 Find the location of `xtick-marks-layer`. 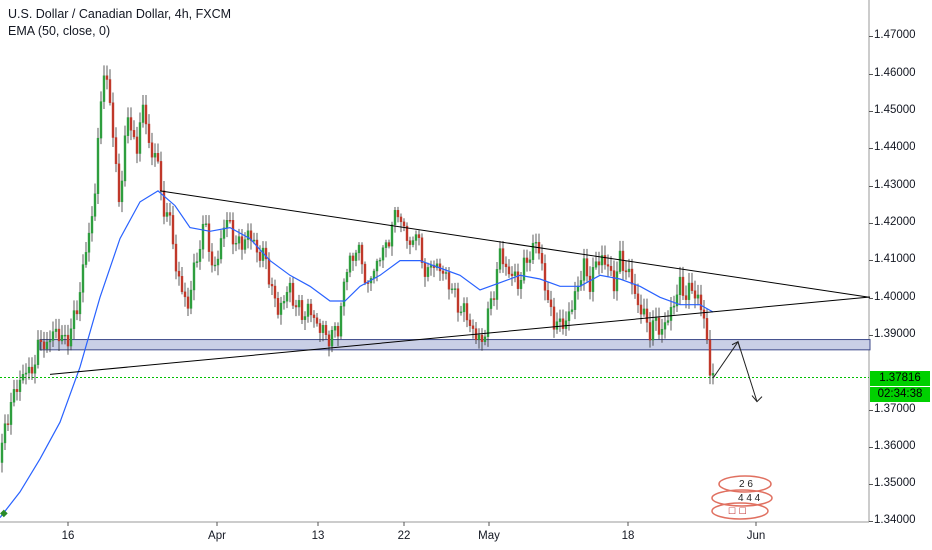

xtick-marks-layer is located at coordinates (412, 524).